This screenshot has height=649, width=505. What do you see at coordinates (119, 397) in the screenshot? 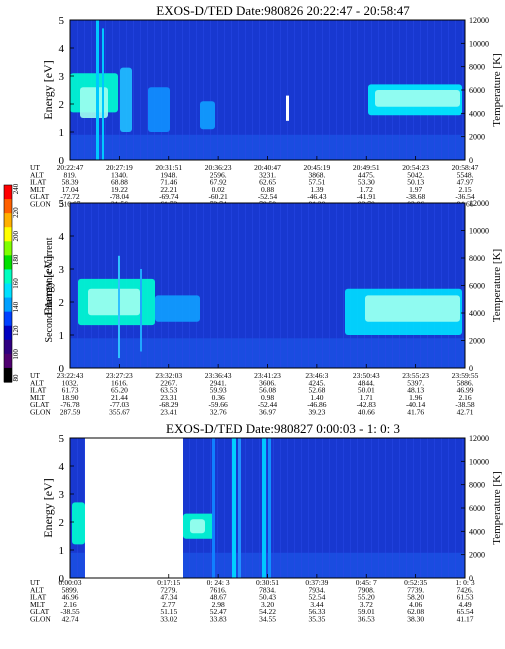
I see `orbit-table-cell: 21.44` at bounding box center [119, 397].